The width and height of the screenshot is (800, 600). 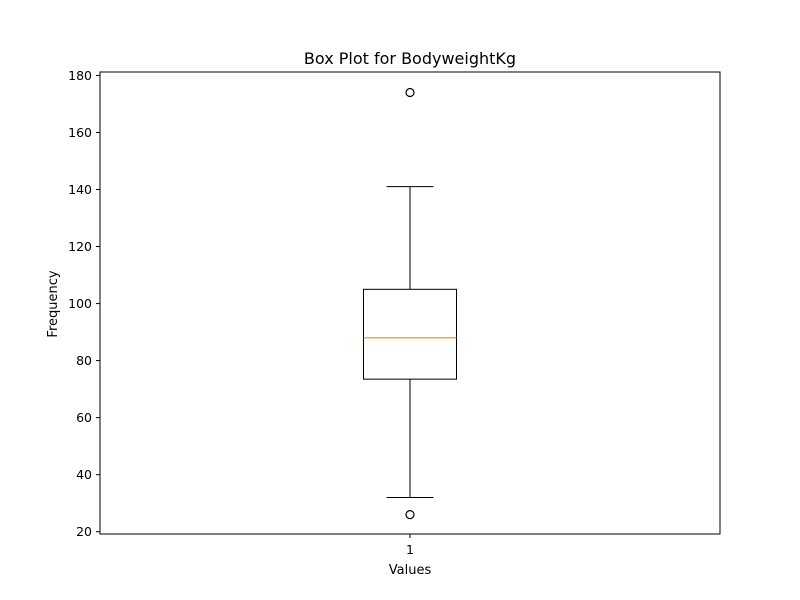 I want to click on y-tick-label: 140, so click(x=80, y=189).